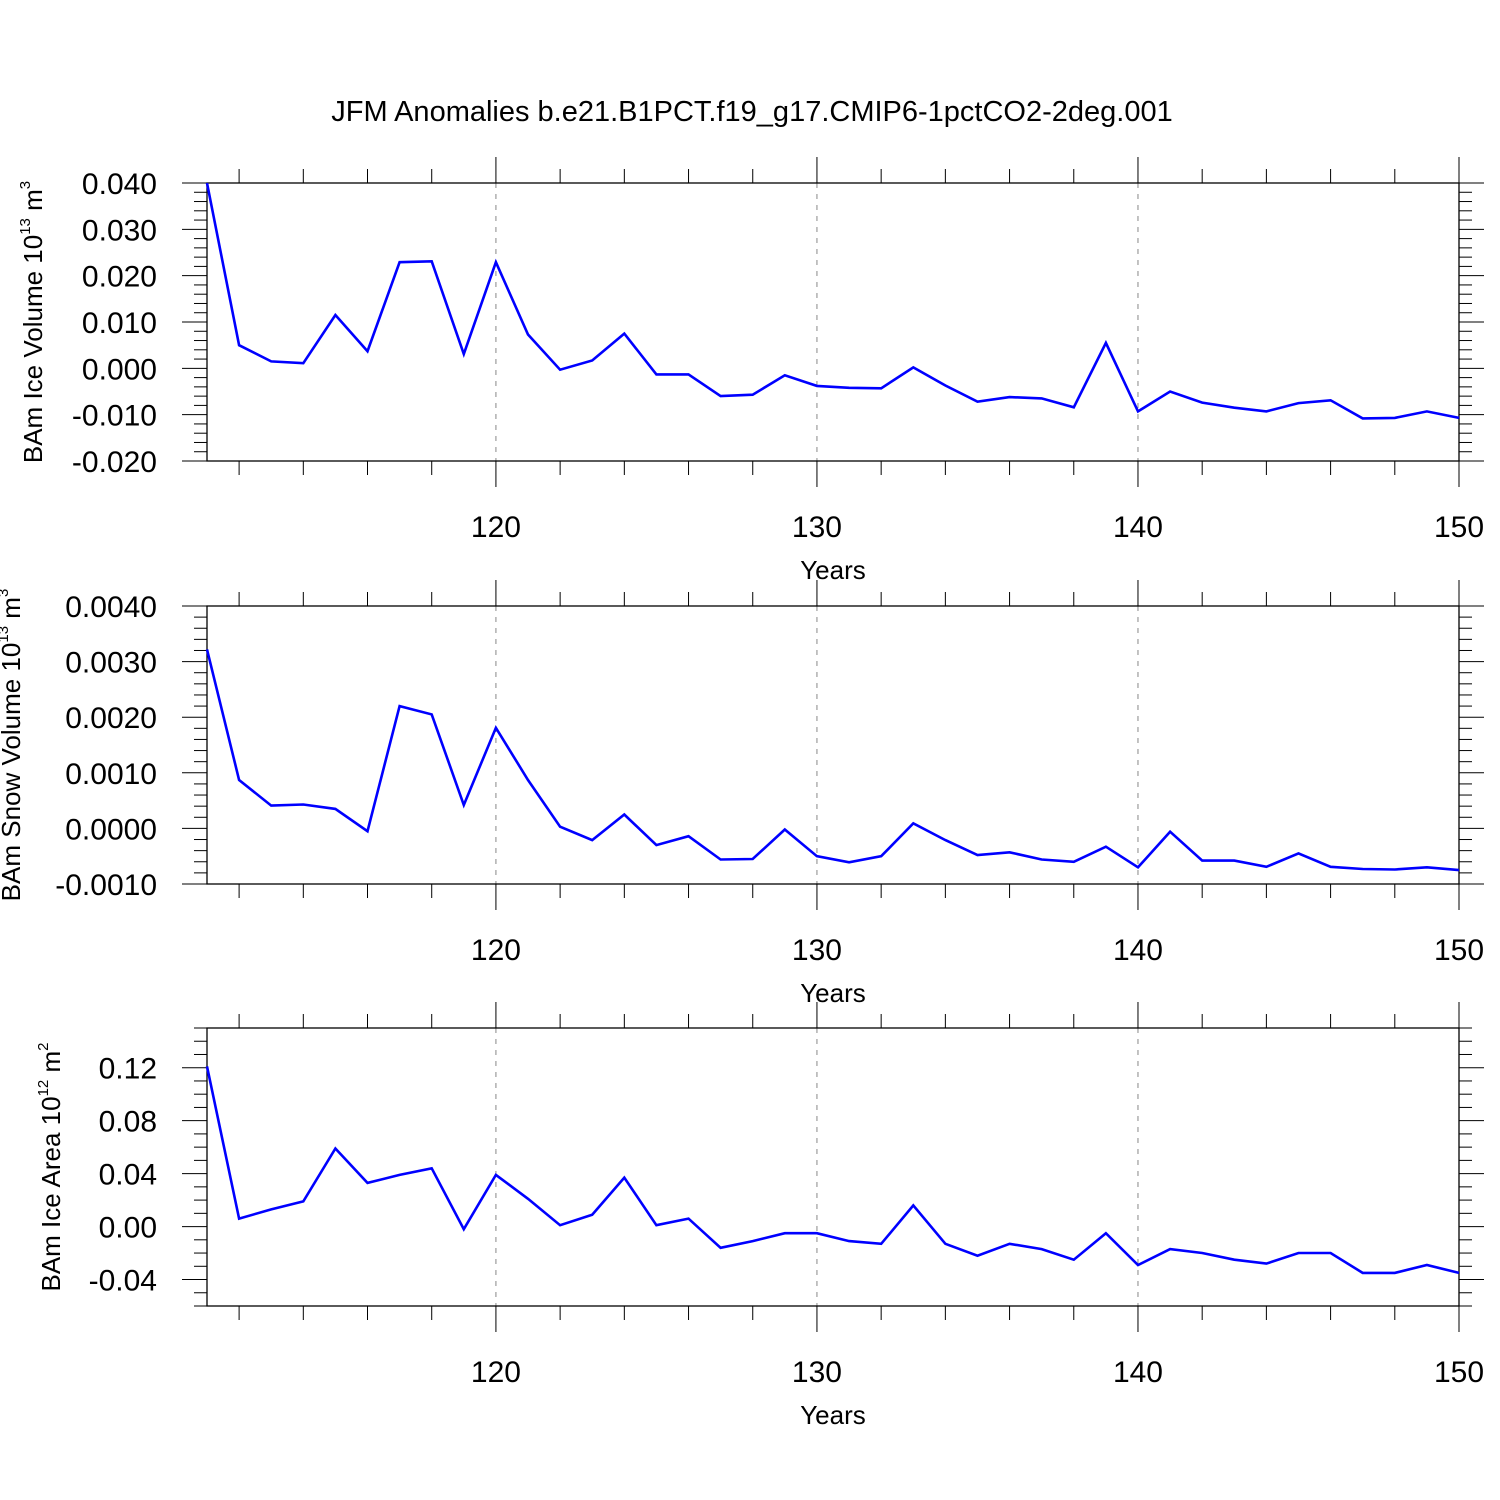  I want to click on y-tick-label: 0.040, so click(119, 184).